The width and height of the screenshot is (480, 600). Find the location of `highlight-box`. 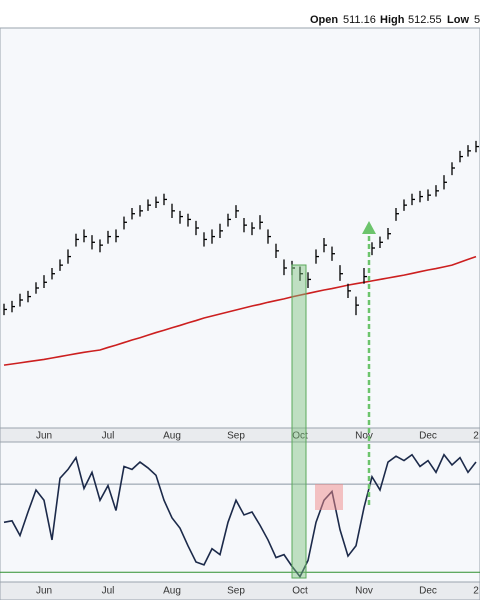

highlight-box is located at coordinates (329, 497).